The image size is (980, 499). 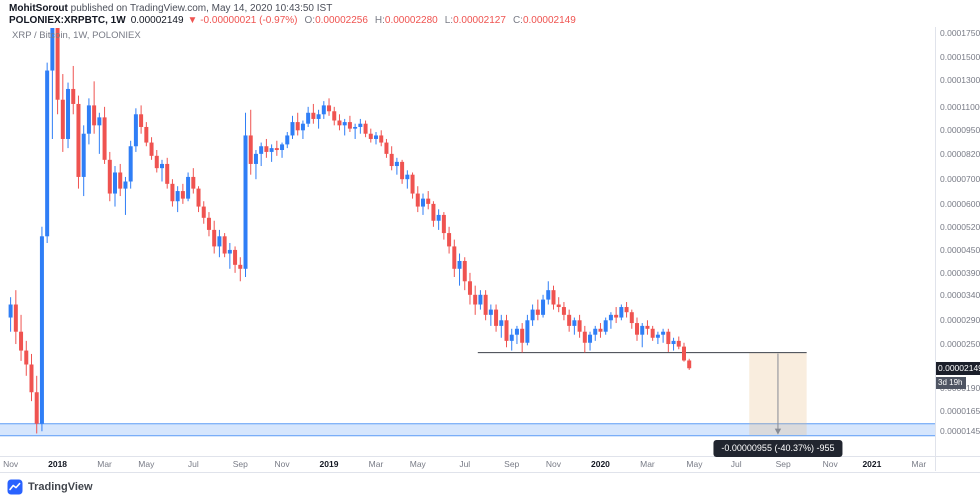 What do you see at coordinates (467, 430) in the screenshot?
I see `support-zone` at bounding box center [467, 430].